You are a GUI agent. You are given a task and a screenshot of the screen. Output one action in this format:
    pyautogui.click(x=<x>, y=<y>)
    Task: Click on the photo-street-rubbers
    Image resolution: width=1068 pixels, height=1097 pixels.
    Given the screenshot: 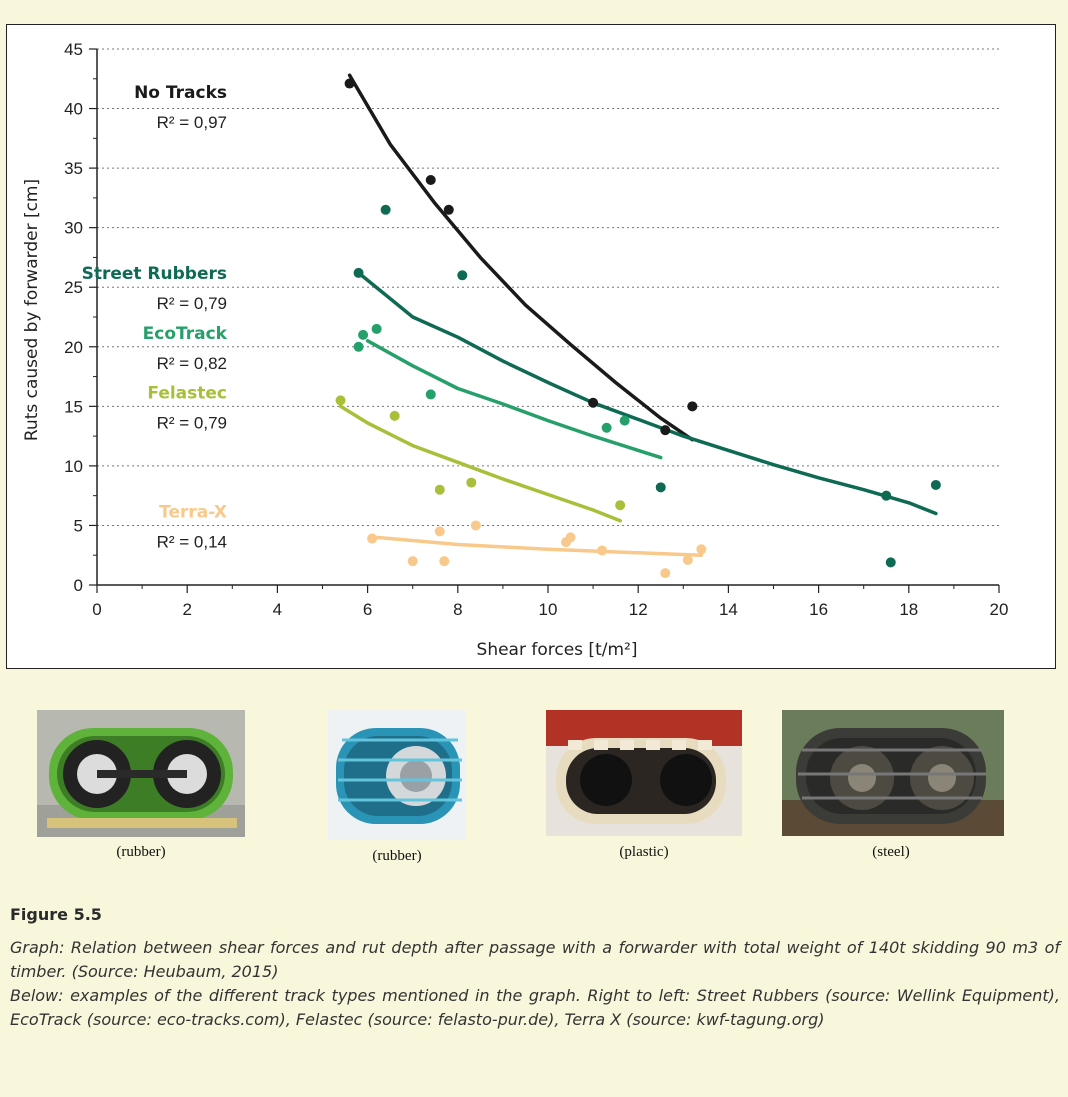 What is the action you would take?
    pyautogui.click(x=141, y=773)
    